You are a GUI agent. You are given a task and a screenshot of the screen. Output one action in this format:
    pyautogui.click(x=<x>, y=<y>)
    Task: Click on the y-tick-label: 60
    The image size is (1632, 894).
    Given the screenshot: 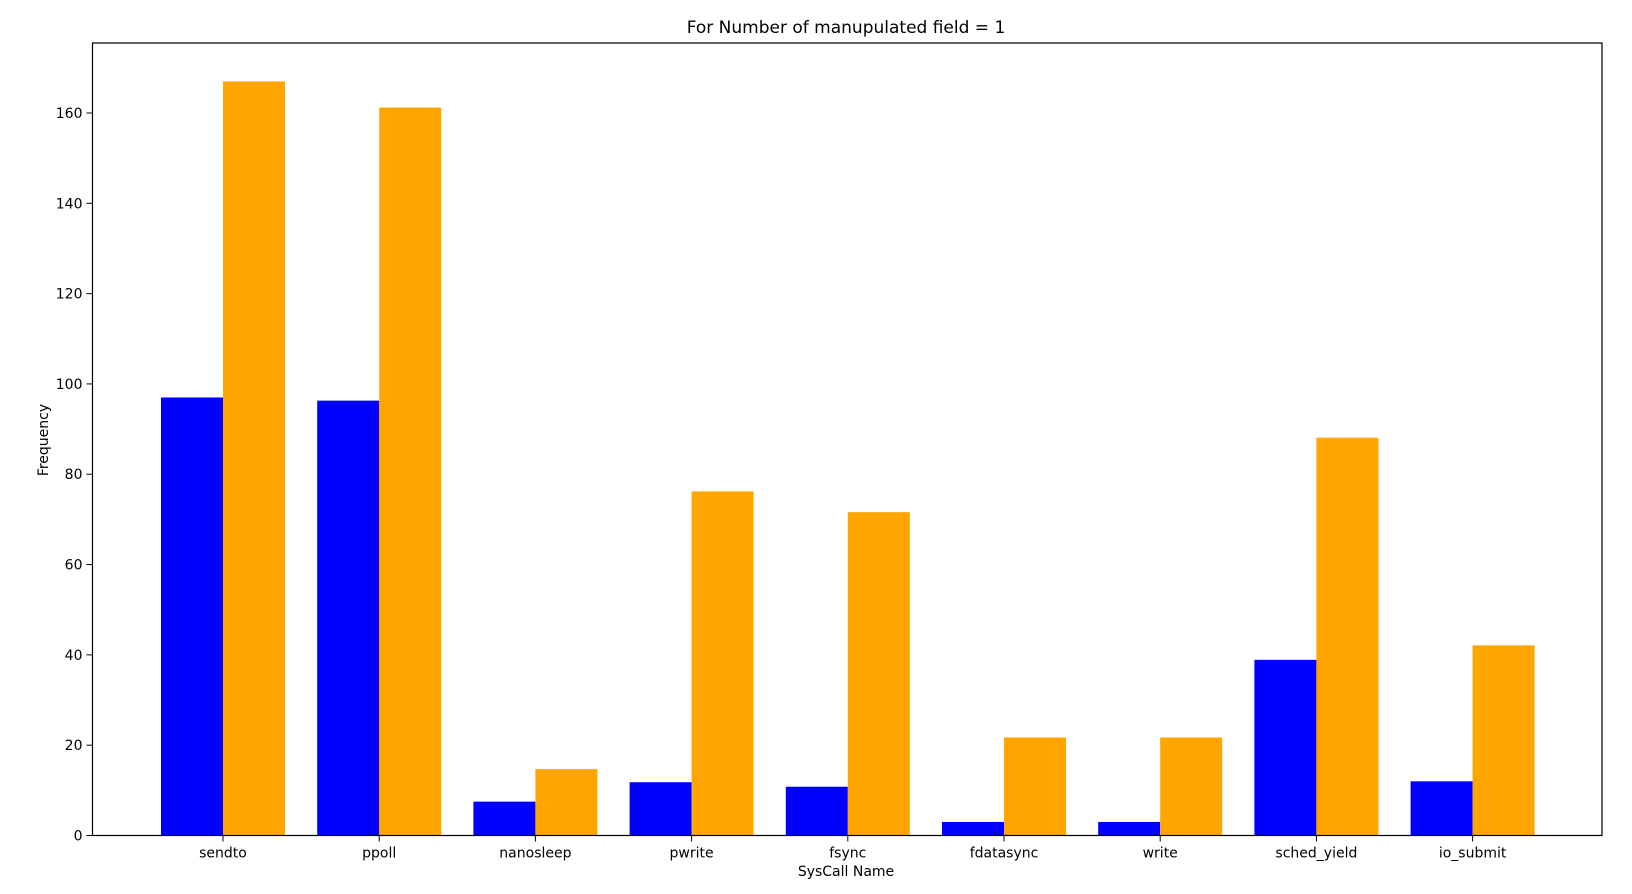 What is the action you would take?
    pyautogui.click(x=74, y=566)
    